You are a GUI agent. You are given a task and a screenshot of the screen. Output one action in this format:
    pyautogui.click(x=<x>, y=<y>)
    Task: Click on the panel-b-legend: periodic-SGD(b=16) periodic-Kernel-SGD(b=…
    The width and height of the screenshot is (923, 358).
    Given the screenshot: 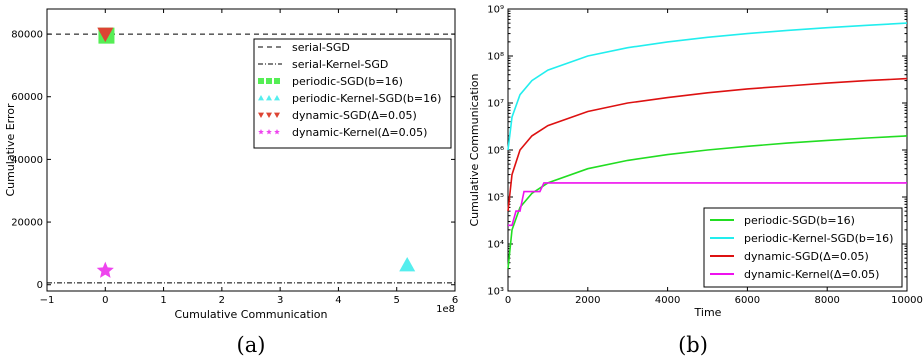 What is the action you would take?
    pyautogui.click(x=803, y=247)
    